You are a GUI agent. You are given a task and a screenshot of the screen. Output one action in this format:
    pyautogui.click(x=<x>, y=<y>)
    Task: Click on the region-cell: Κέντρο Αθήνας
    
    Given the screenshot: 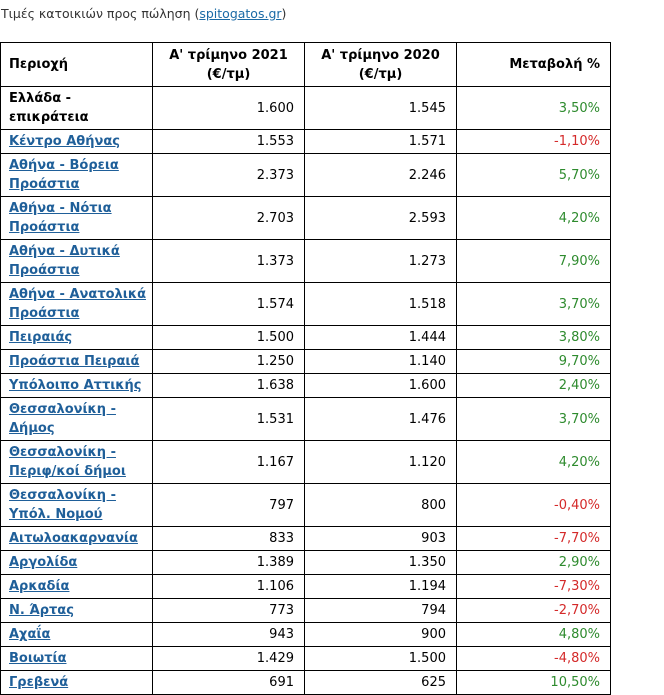 What is the action you would take?
    pyautogui.click(x=76, y=141)
    